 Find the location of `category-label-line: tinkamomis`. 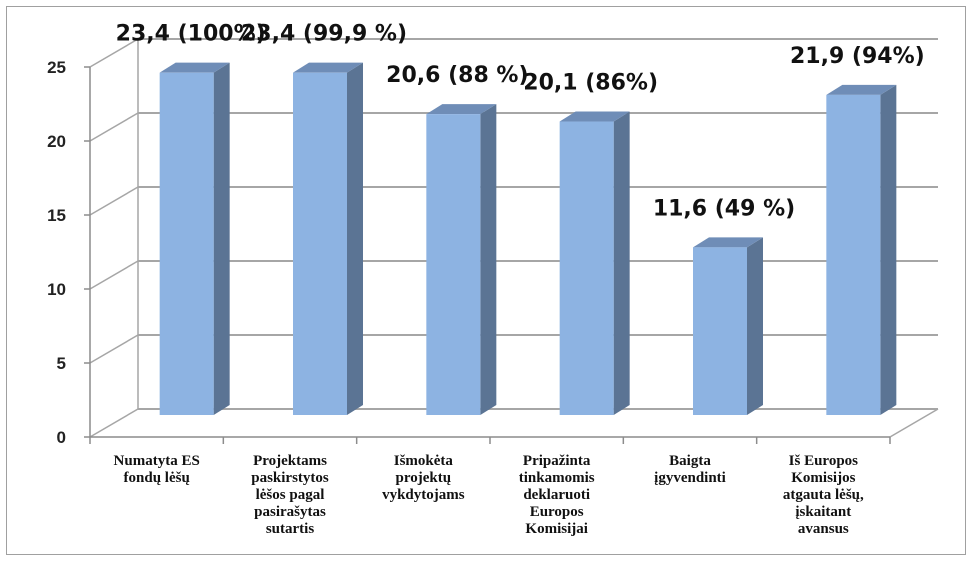

category-label-line: tinkamomis is located at coordinates (557, 478).